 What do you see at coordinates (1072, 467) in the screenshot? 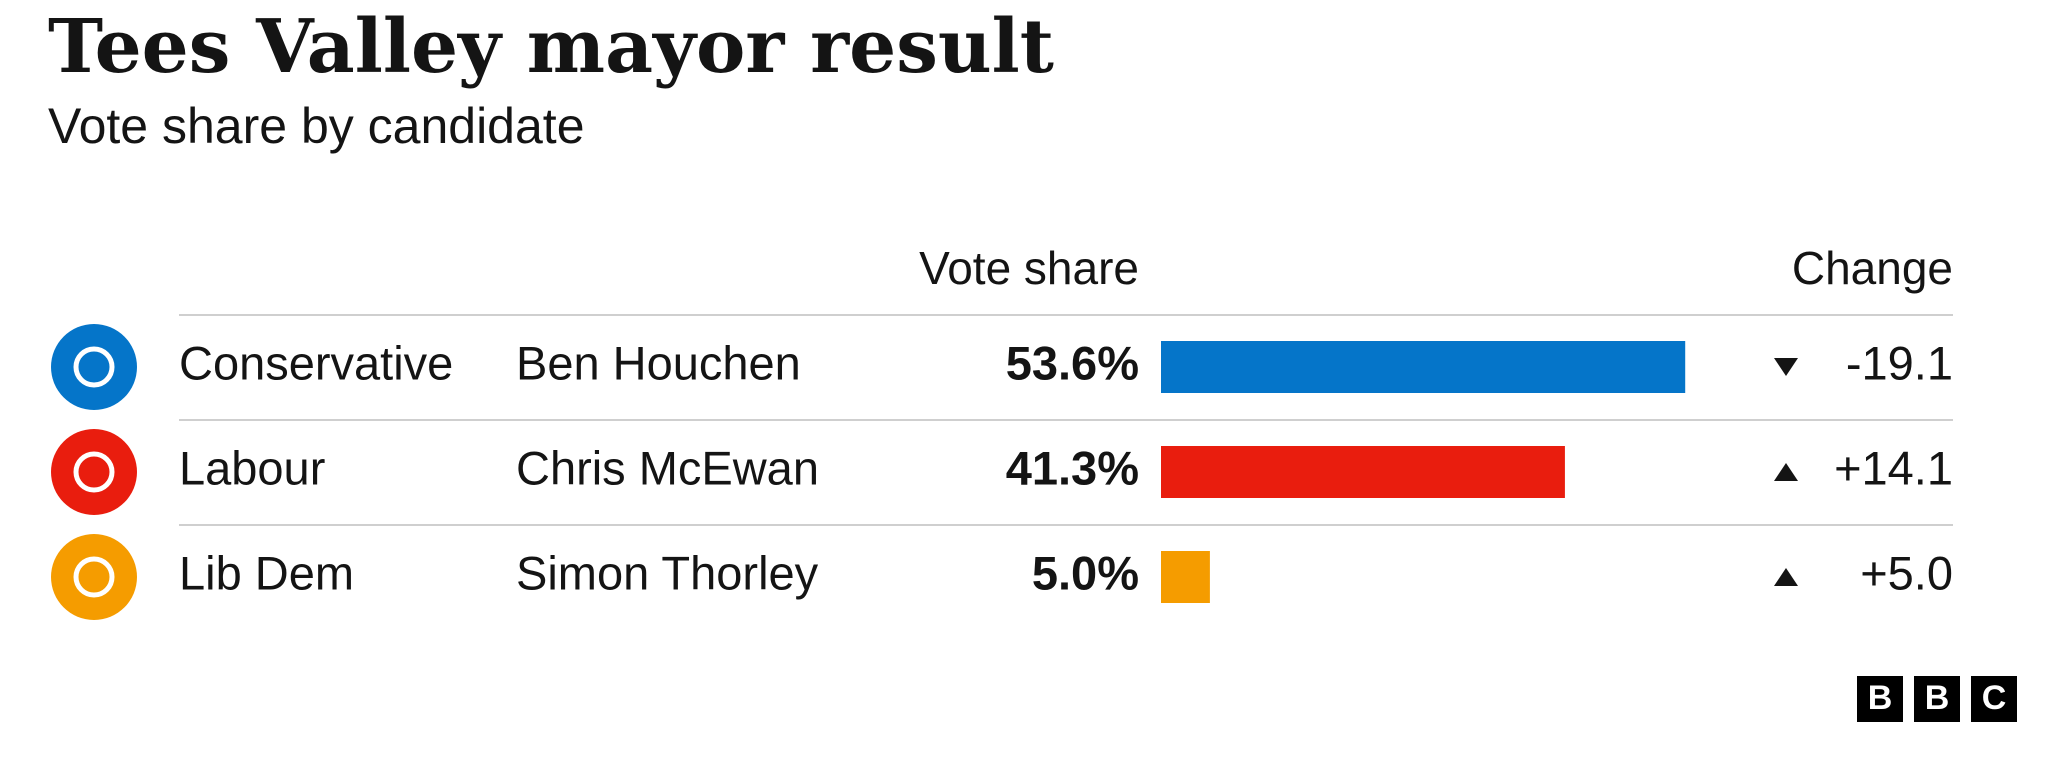
I see `value-label: 41.3%` at bounding box center [1072, 467].